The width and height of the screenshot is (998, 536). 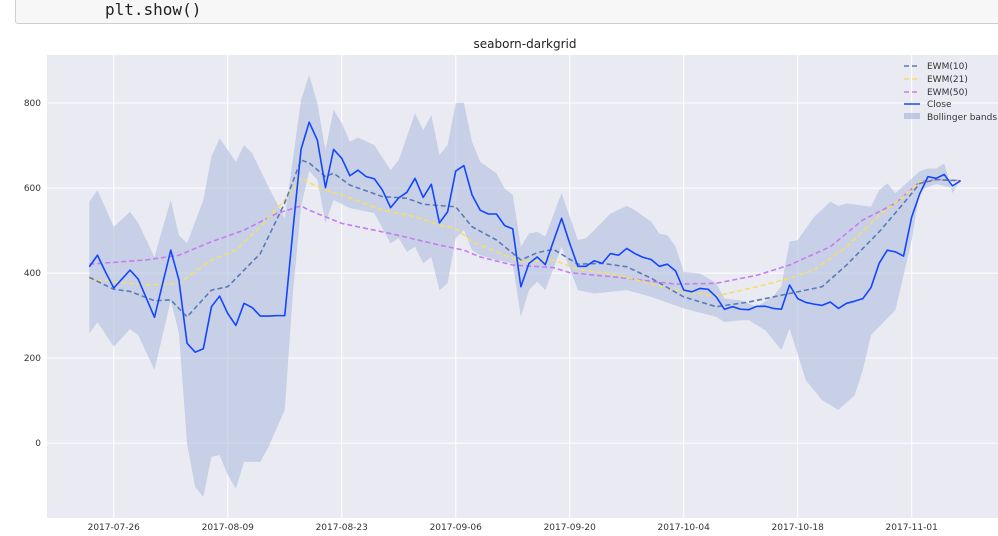 I want to click on x-tick-label: 2017-09-20, so click(x=570, y=528).